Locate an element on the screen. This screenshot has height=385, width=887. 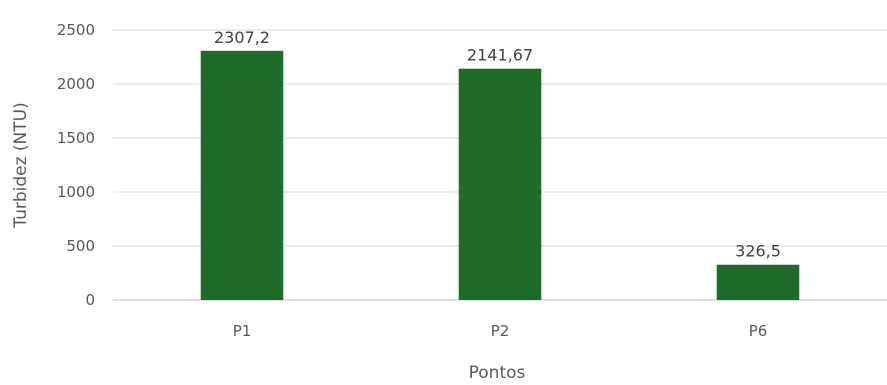
x-tick-label: P1 is located at coordinates (242, 331).